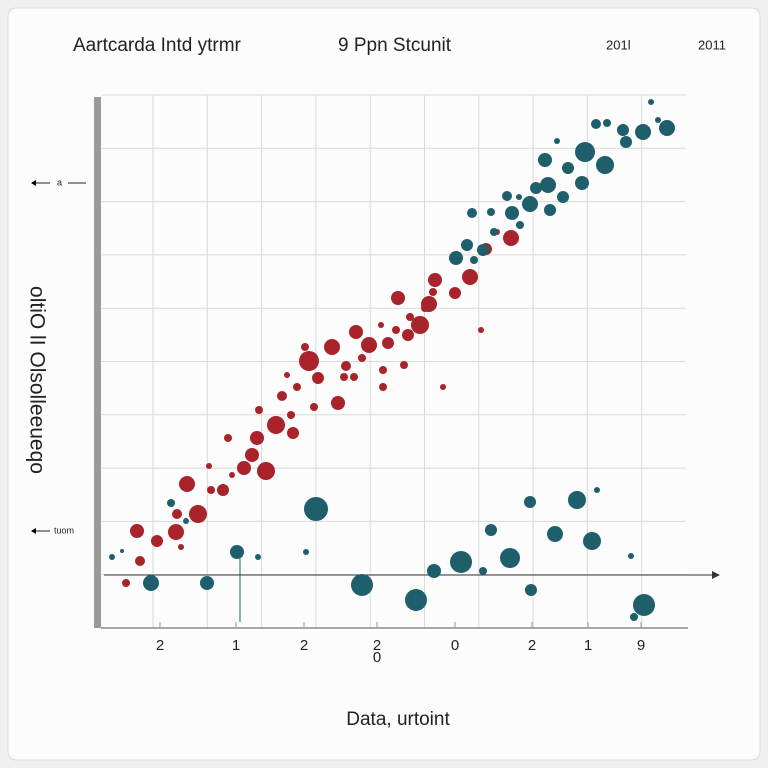  I want to click on corner-label: 201l, so click(618, 44).